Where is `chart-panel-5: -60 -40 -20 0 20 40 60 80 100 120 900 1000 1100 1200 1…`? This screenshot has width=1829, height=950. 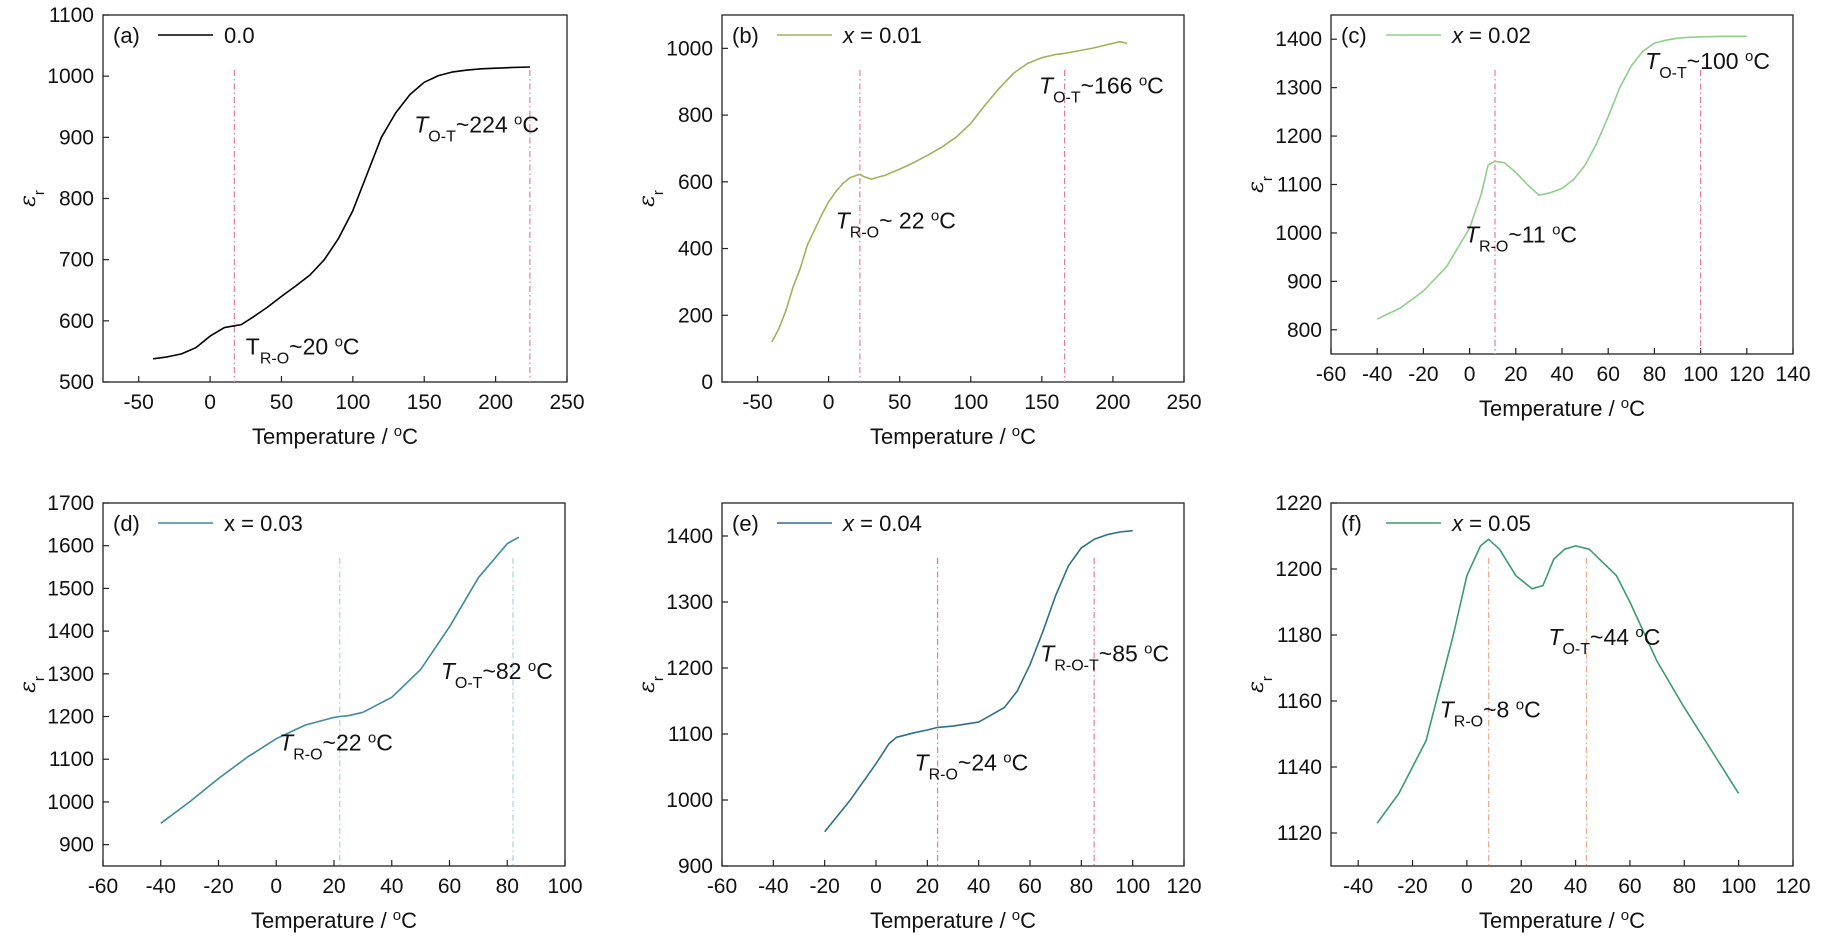
chart-panel-5: -60 -40 -20 0 20 40 60 80 100 120 900 1000 1100 1200 1… is located at coordinates (918, 717).